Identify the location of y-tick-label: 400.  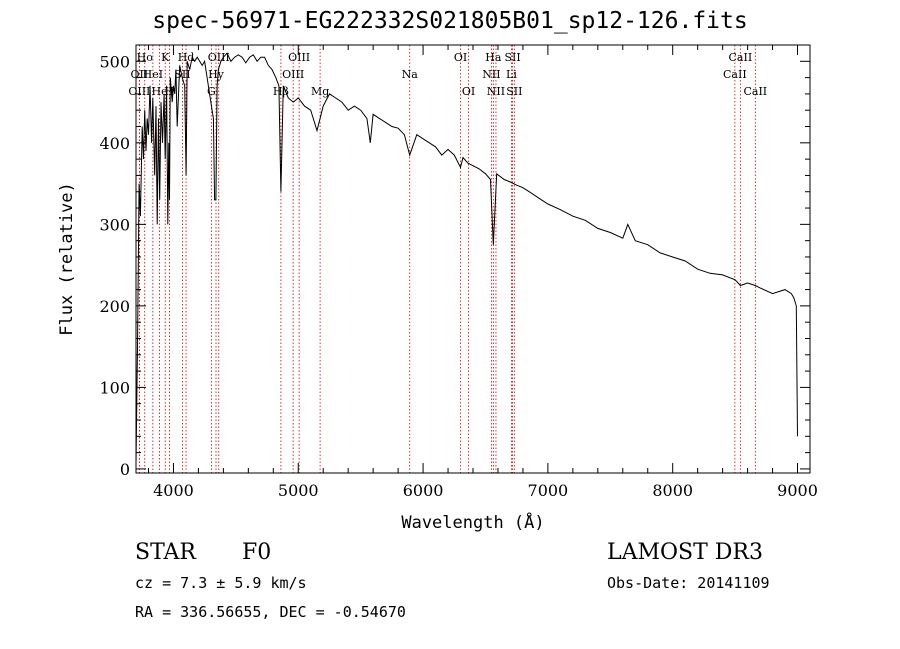
(114, 143).